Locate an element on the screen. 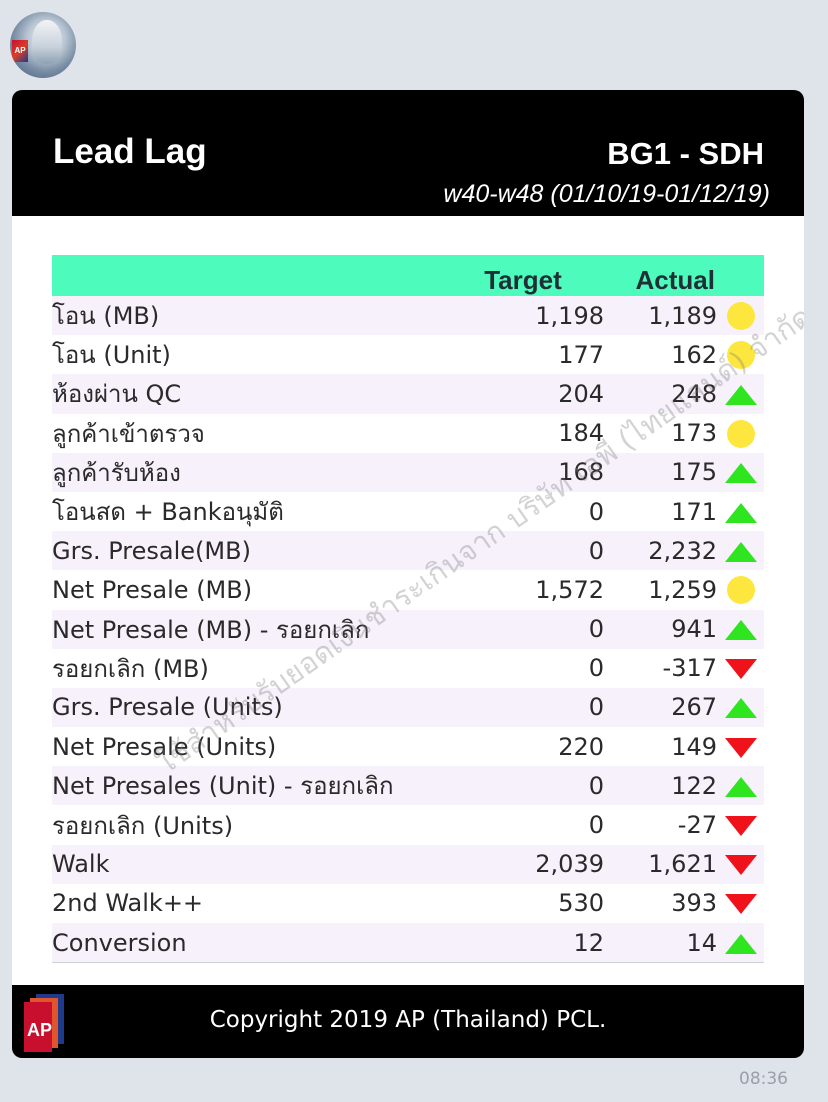 The image size is (828, 1102). table-row: Net Presale (MB) 1,572 1,259 is located at coordinates (408, 590).